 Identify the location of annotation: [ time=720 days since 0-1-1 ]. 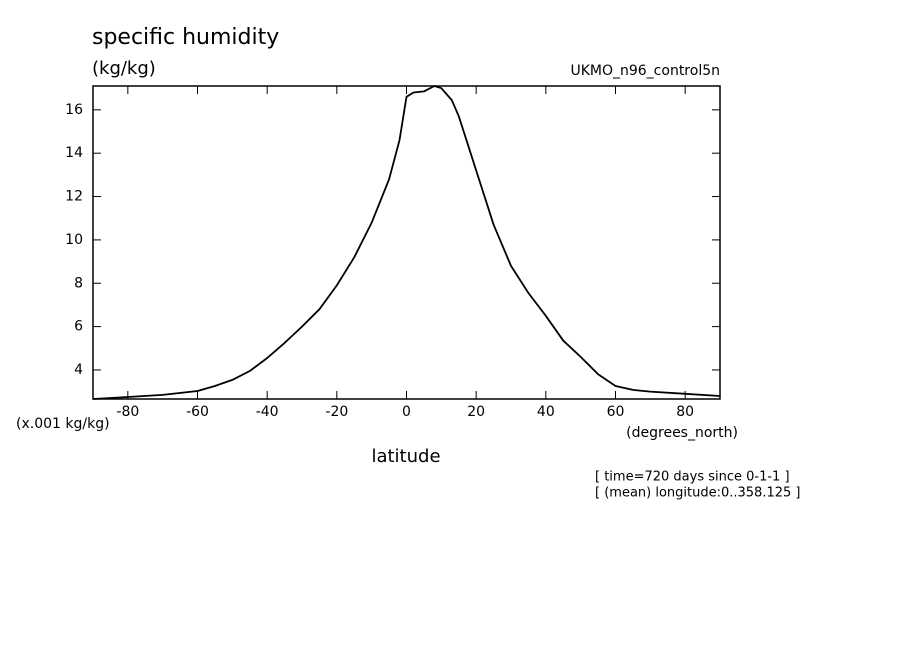
(692, 477).